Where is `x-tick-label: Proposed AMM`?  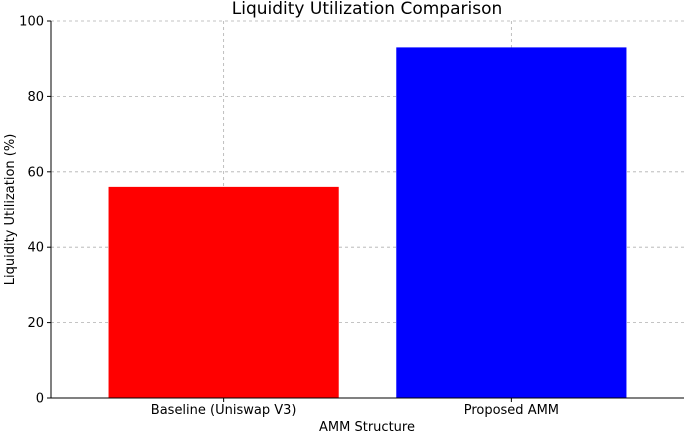
x-tick-label: Proposed AMM is located at coordinates (511, 410).